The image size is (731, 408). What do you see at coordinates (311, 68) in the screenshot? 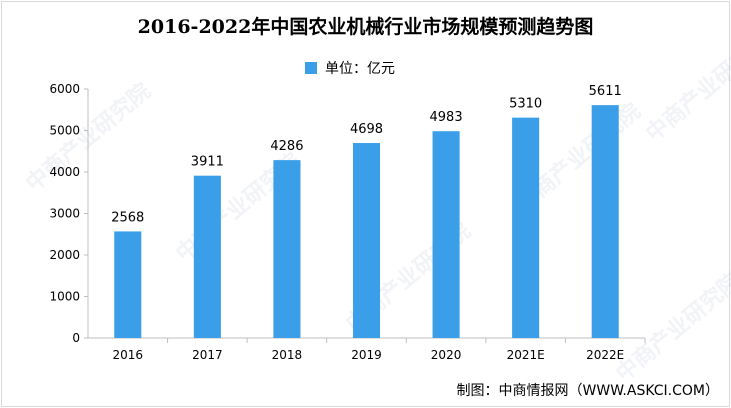
I see `legend-swatch` at bounding box center [311, 68].